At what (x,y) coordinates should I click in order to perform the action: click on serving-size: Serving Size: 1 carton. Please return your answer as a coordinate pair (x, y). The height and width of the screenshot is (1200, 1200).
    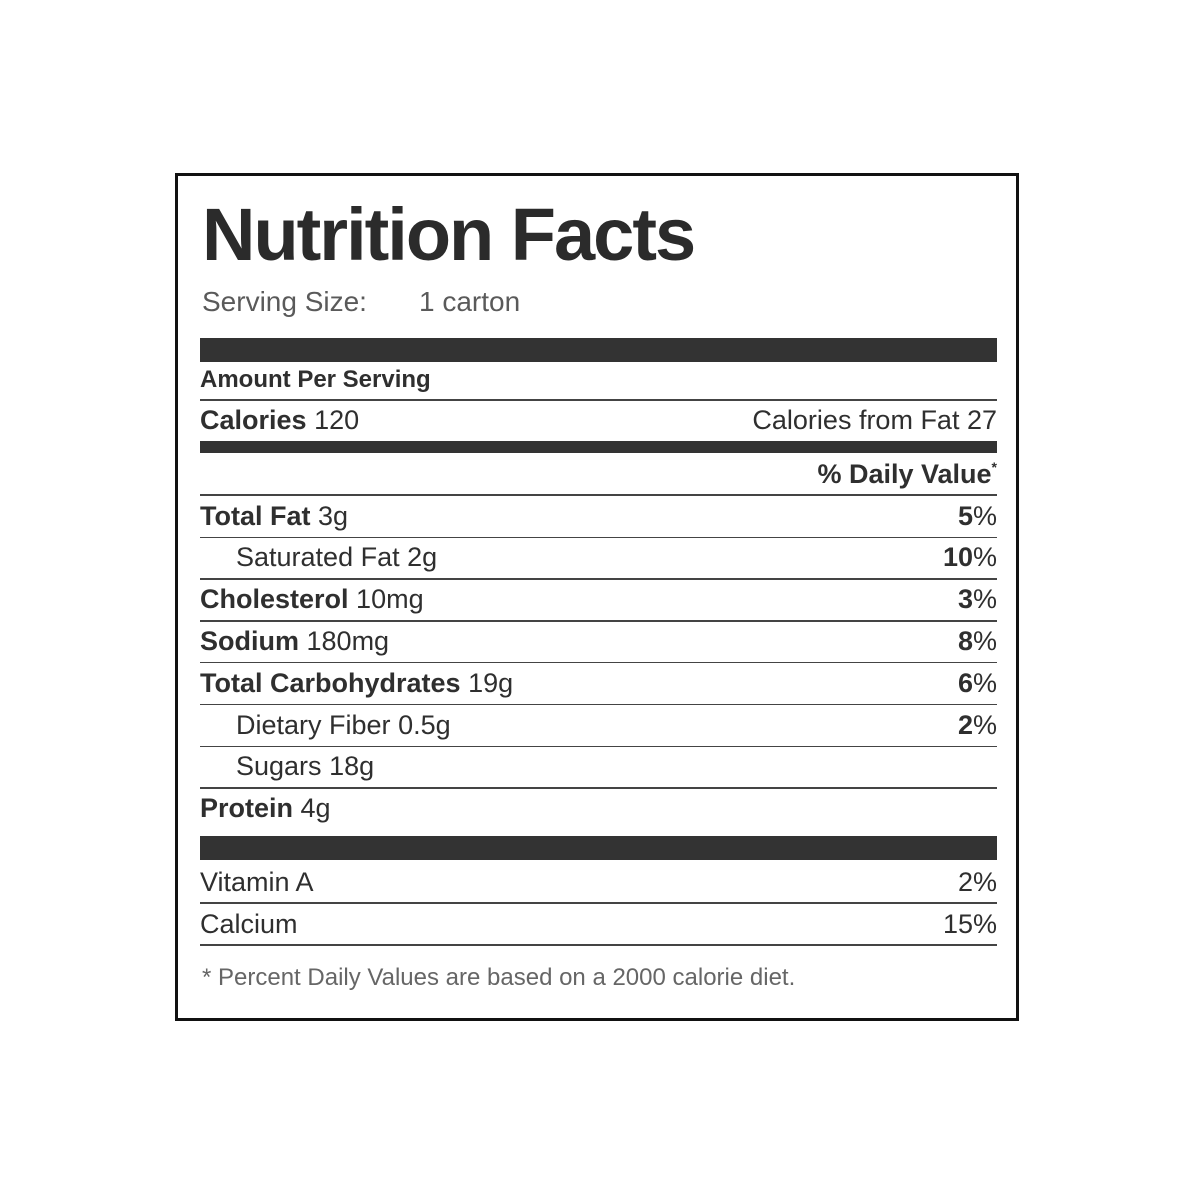
    Looking at the image, I should click on (361, 302).